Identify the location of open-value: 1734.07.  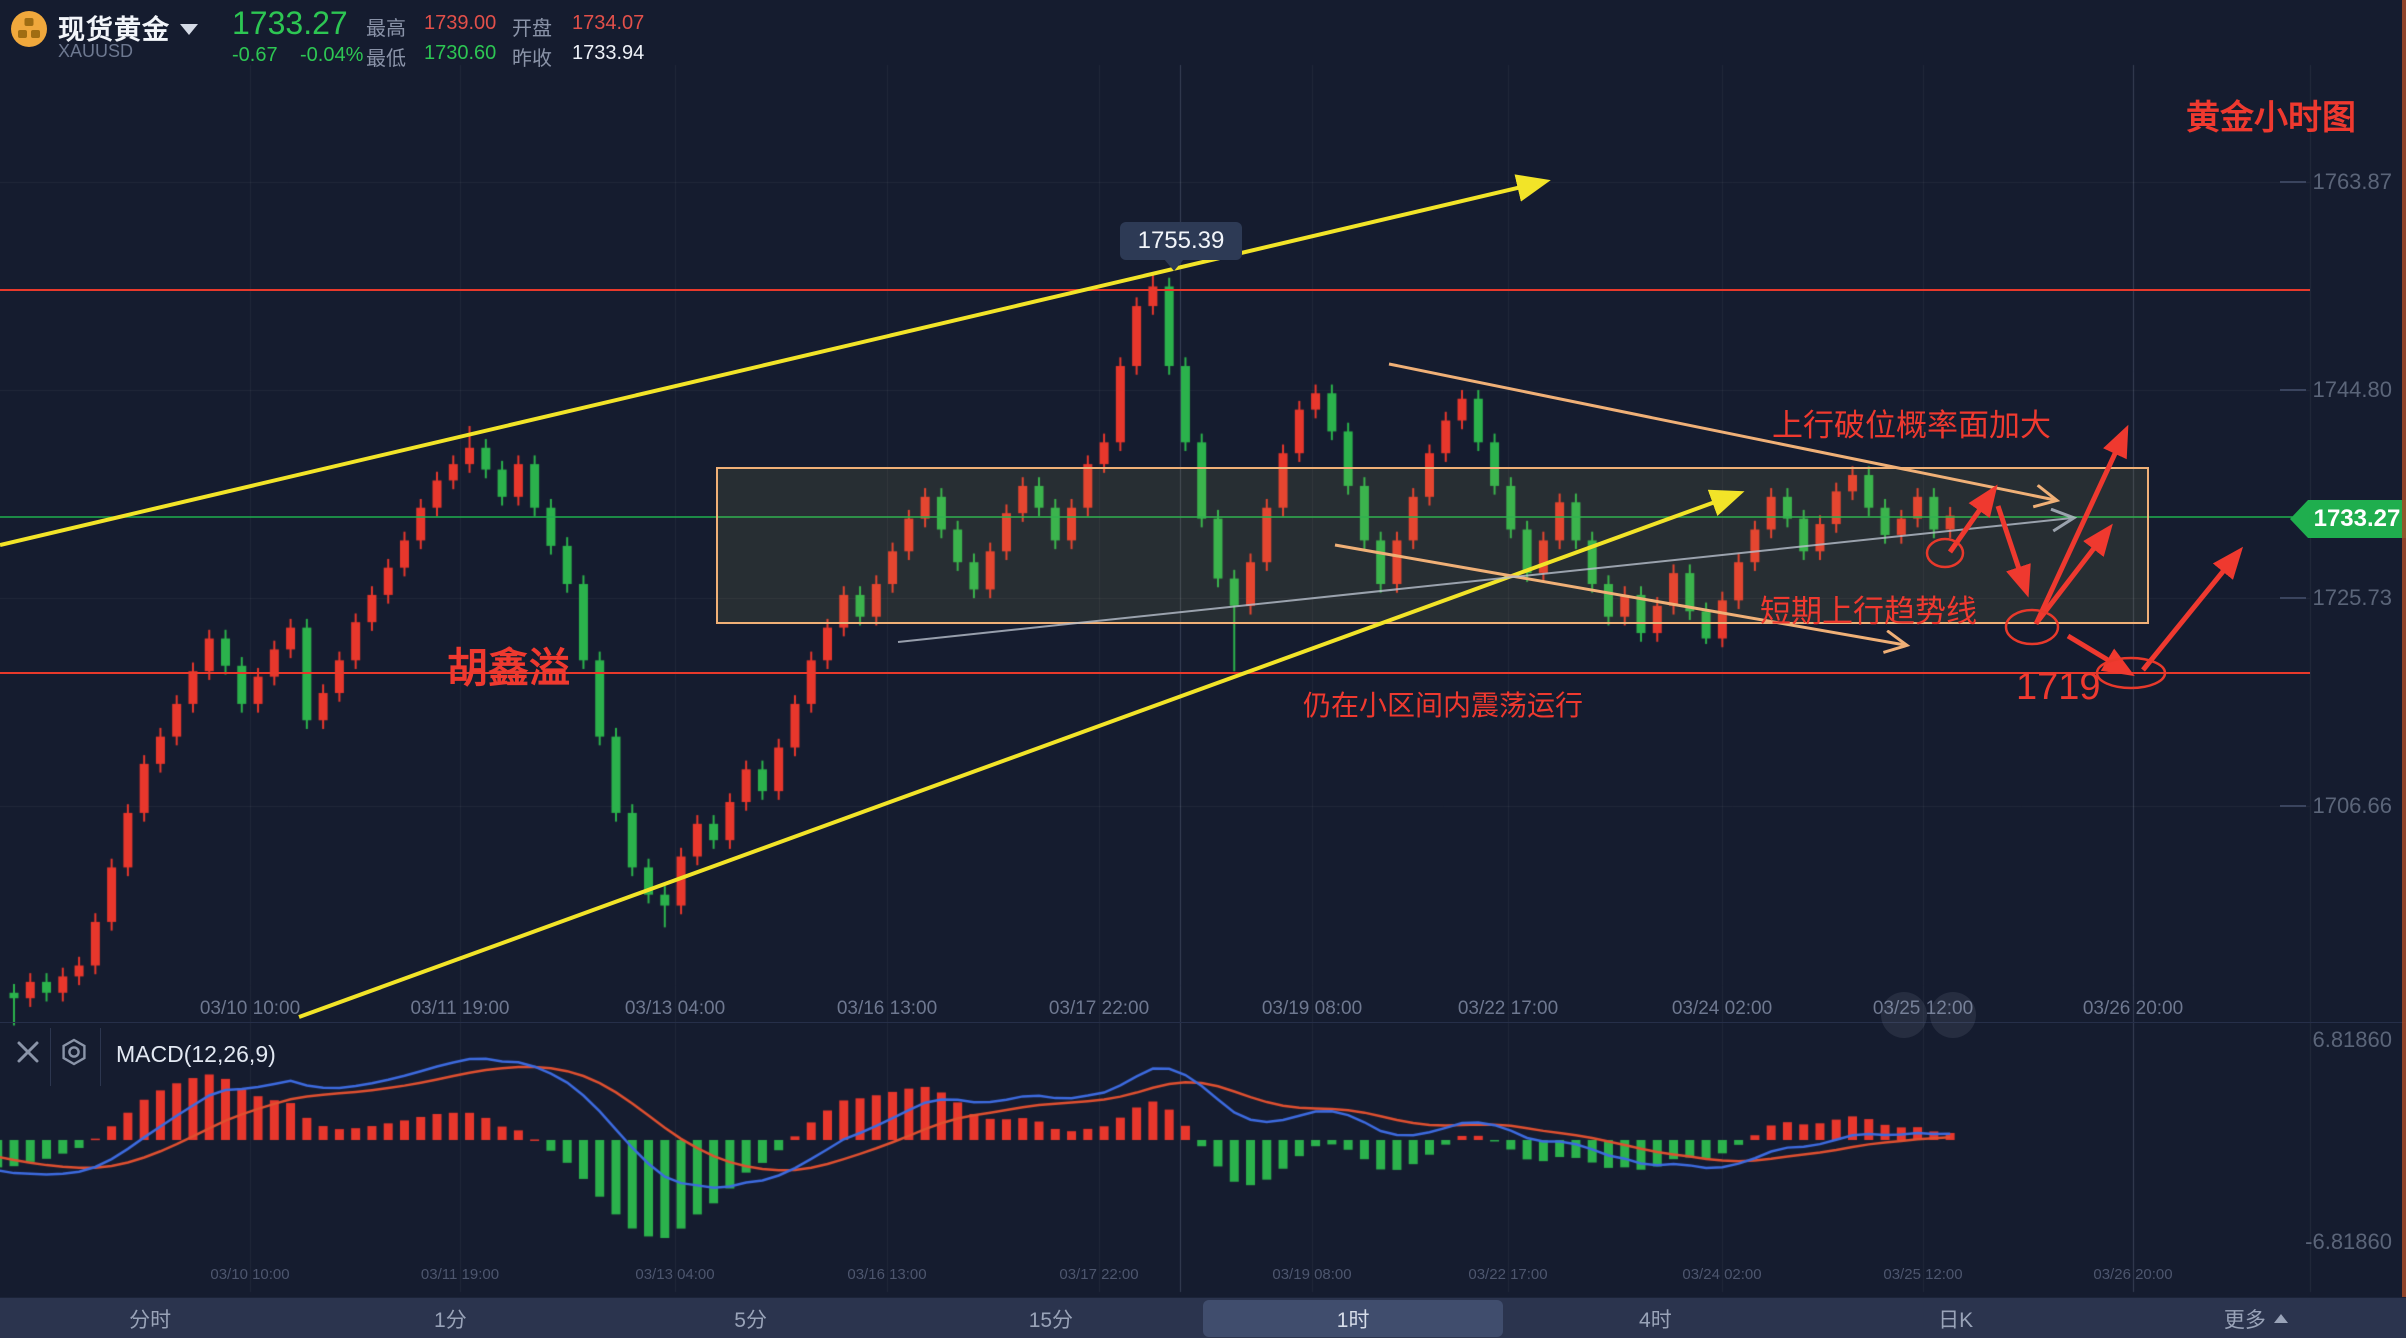
(608, 23).